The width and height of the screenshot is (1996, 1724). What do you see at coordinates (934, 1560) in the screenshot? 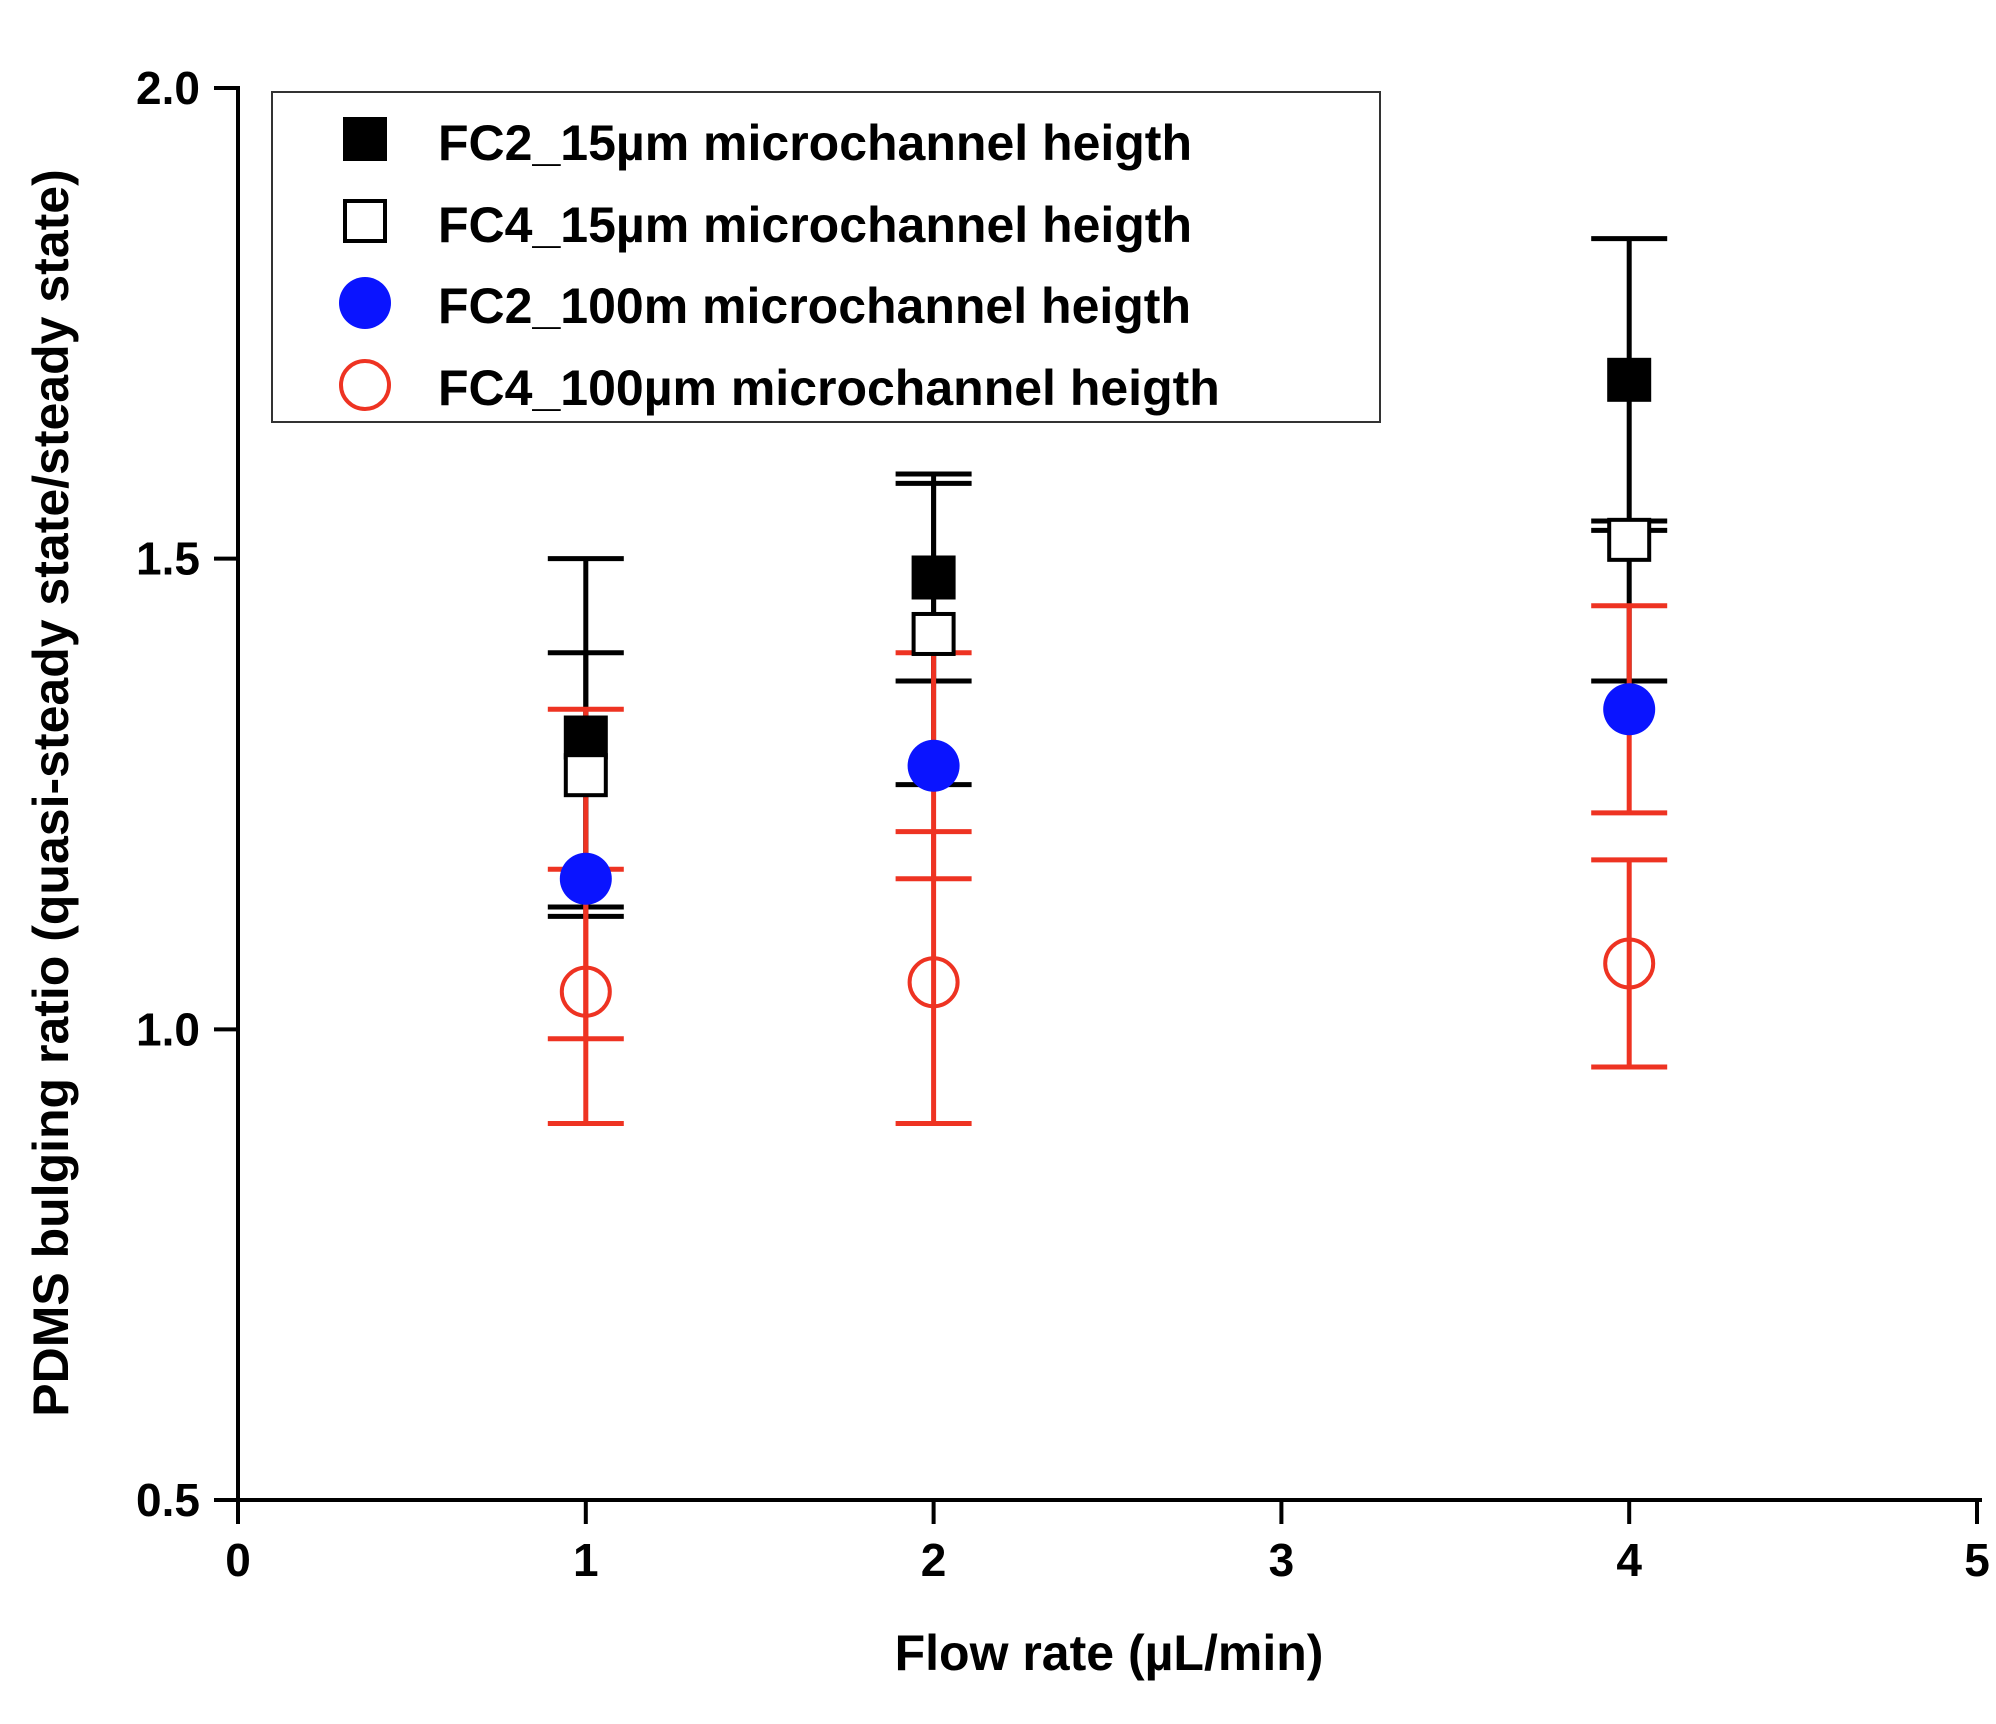
I see `x-tick-label: 2` at bounding box center [934, 1560].